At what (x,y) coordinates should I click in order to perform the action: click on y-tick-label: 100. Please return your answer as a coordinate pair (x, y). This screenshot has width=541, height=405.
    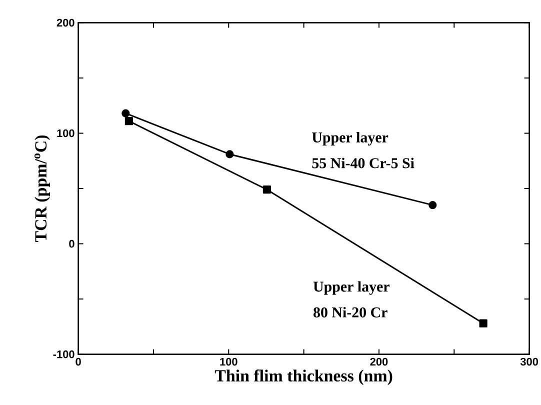
    Looking at the image, I should click on (65, 133).